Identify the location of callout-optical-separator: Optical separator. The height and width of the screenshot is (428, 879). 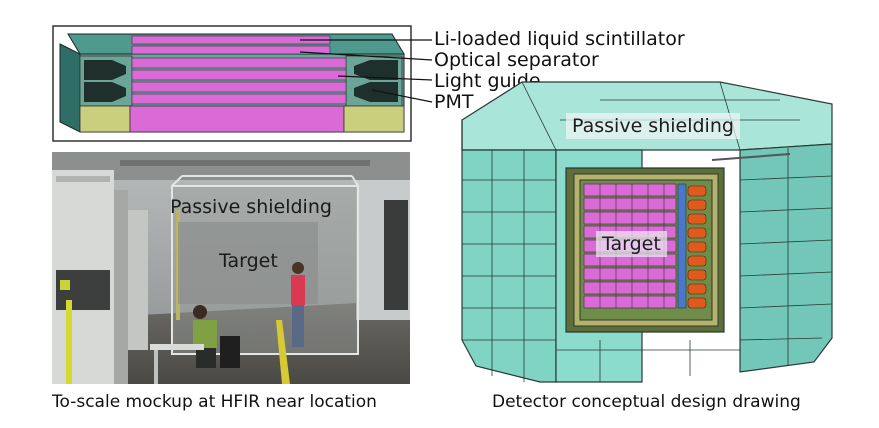
(516, 60).